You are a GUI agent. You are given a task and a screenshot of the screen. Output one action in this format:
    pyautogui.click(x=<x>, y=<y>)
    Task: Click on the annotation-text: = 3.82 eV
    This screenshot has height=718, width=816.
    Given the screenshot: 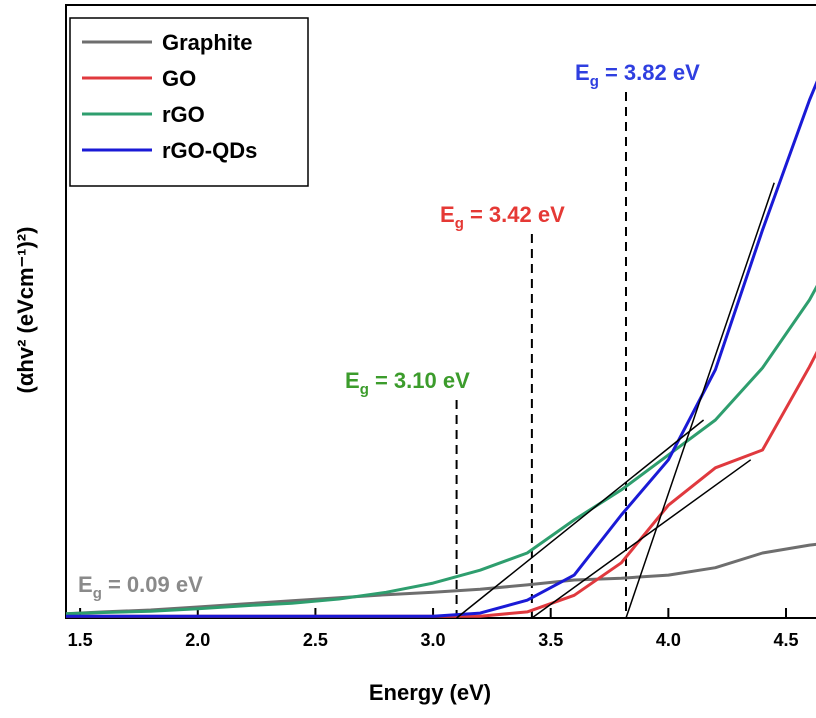 What is the action you would take?
    pyautogui.click(x=649, y=72)
    